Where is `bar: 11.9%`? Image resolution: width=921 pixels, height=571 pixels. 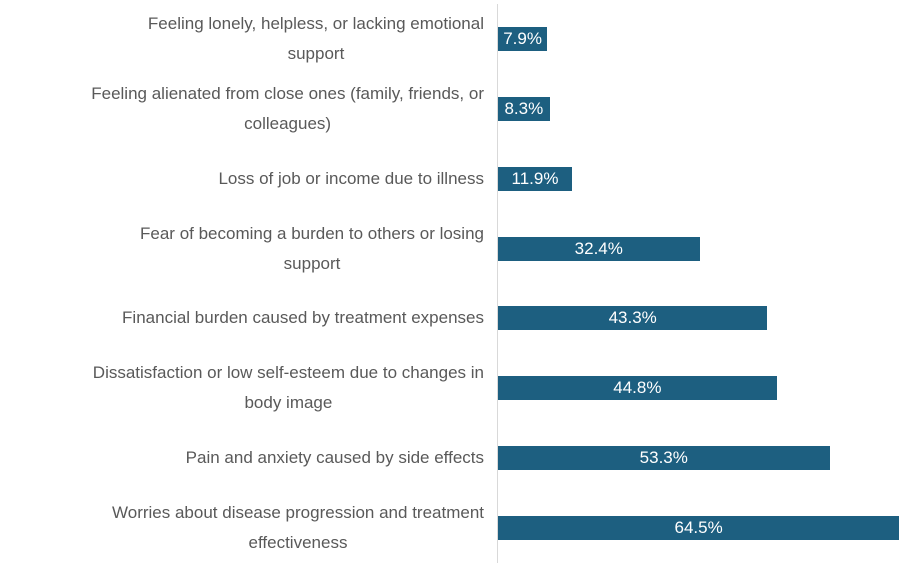 bar: 11.9% is located at coordinates (535, 178).